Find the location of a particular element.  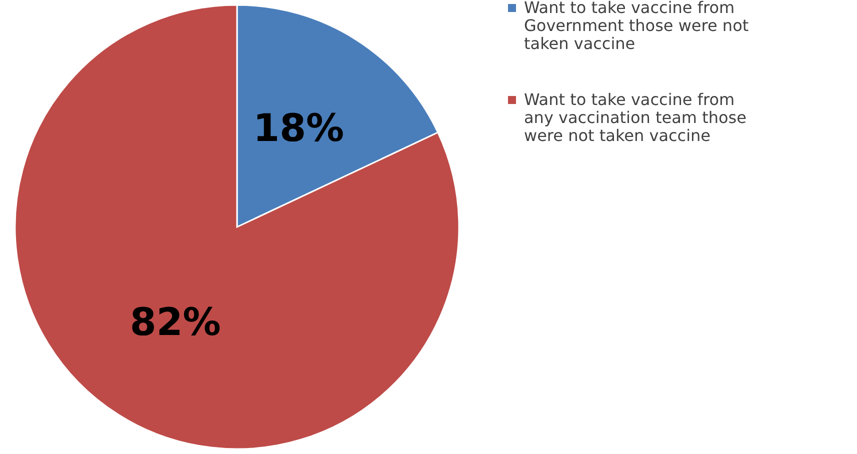

data-label: 82% is located at coordinates (175, 322).